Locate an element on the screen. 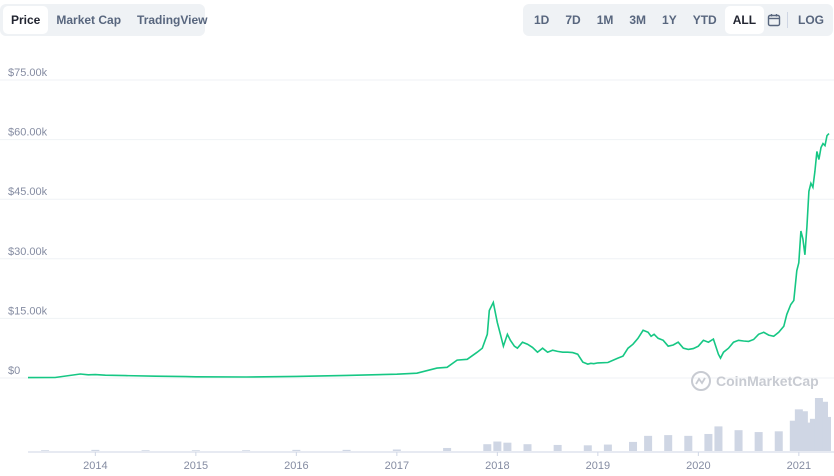 This screenshot has height=476, width=834. range-7d: 7D is located at coordinates (573, 20).